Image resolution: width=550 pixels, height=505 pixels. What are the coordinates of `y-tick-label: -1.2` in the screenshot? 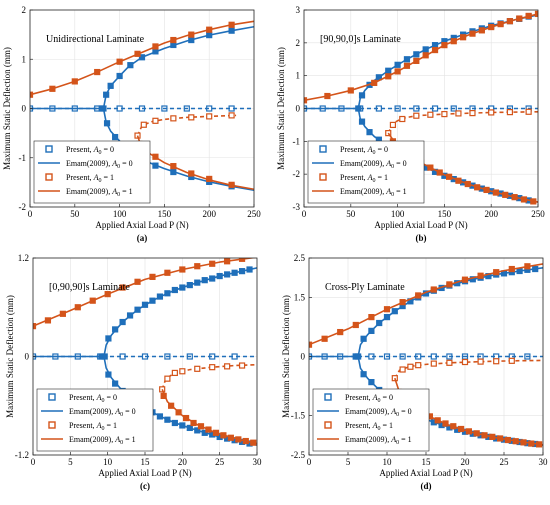 It's located at (22, 455).